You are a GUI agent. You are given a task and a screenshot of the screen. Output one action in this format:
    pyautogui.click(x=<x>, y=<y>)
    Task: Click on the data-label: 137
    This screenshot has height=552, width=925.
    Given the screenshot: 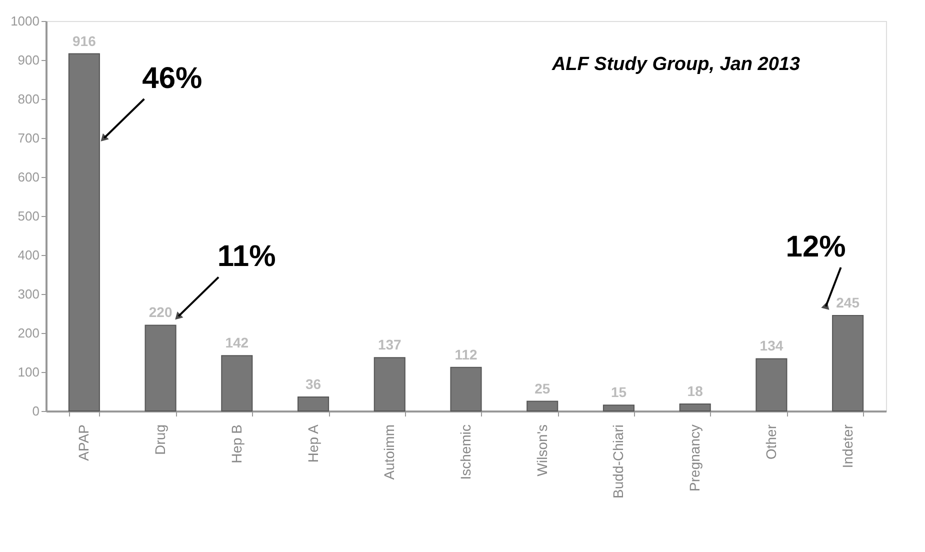 What is the action you would take?
    pyautogui.click(x=390, y=344)
    